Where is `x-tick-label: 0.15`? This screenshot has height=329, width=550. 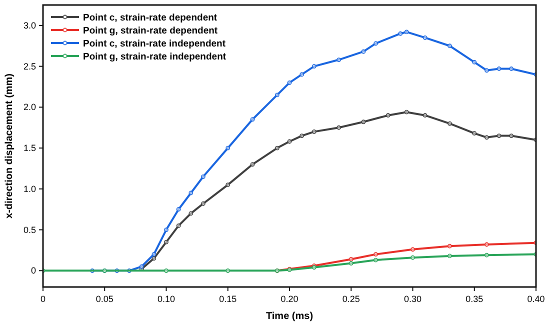 x-tick-label: 0.15 is located at coordinates (228, 299).